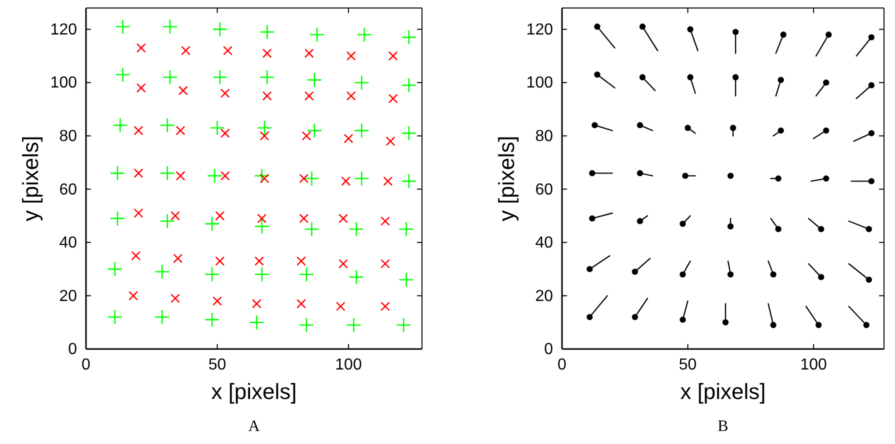 The width and height of the screenshot is (895, 444). What do you see at coordinates (814, 365) in the screenshot?
I see `x-tick-label: 100` at bounding box center [814, 365].